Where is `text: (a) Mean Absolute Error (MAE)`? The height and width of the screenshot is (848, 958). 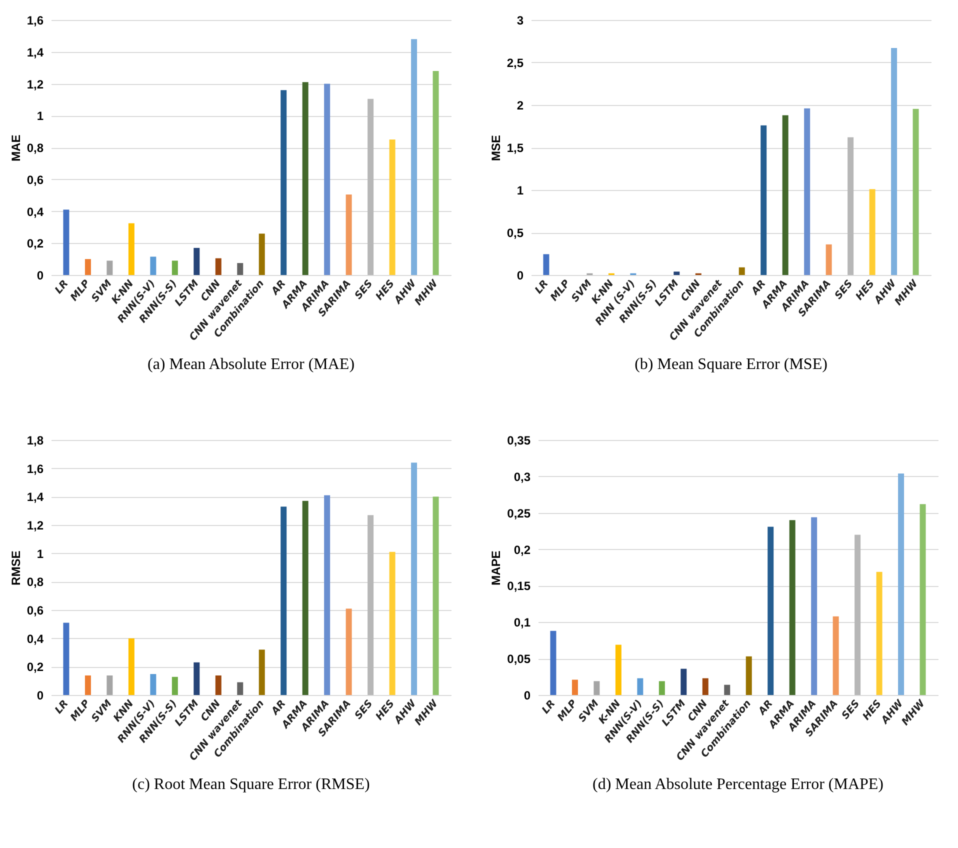 text: (a) Mean Absolute Error (MAE) is located at coordinates (251, 365).